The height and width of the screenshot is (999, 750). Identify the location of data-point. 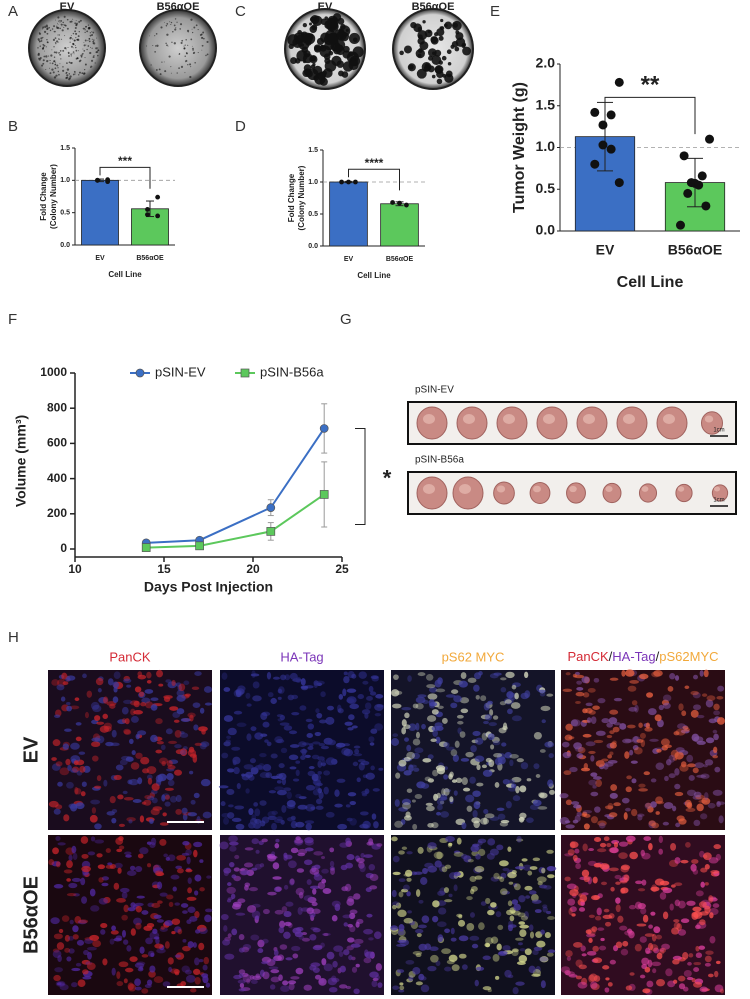
(595, 164).